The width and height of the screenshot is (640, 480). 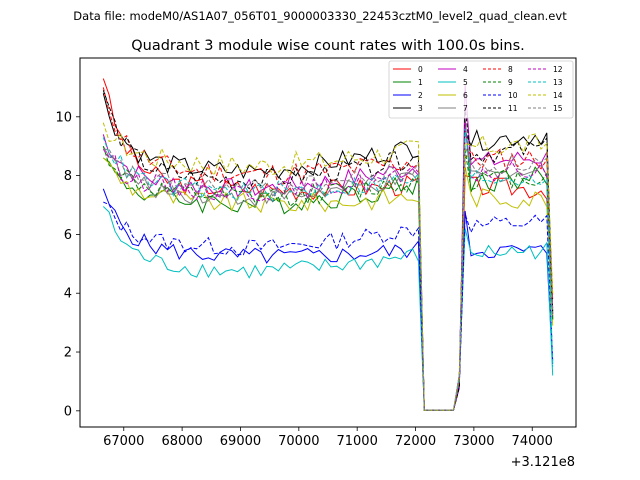 I want to click on legend-label-9: 9, so click(x=510, y=82).